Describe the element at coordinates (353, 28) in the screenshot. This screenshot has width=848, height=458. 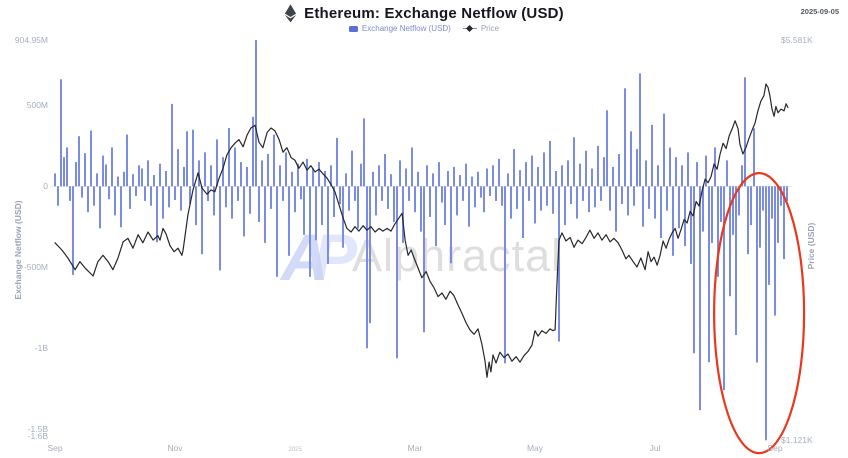
I see `netflow-swatch-icon` at that location.